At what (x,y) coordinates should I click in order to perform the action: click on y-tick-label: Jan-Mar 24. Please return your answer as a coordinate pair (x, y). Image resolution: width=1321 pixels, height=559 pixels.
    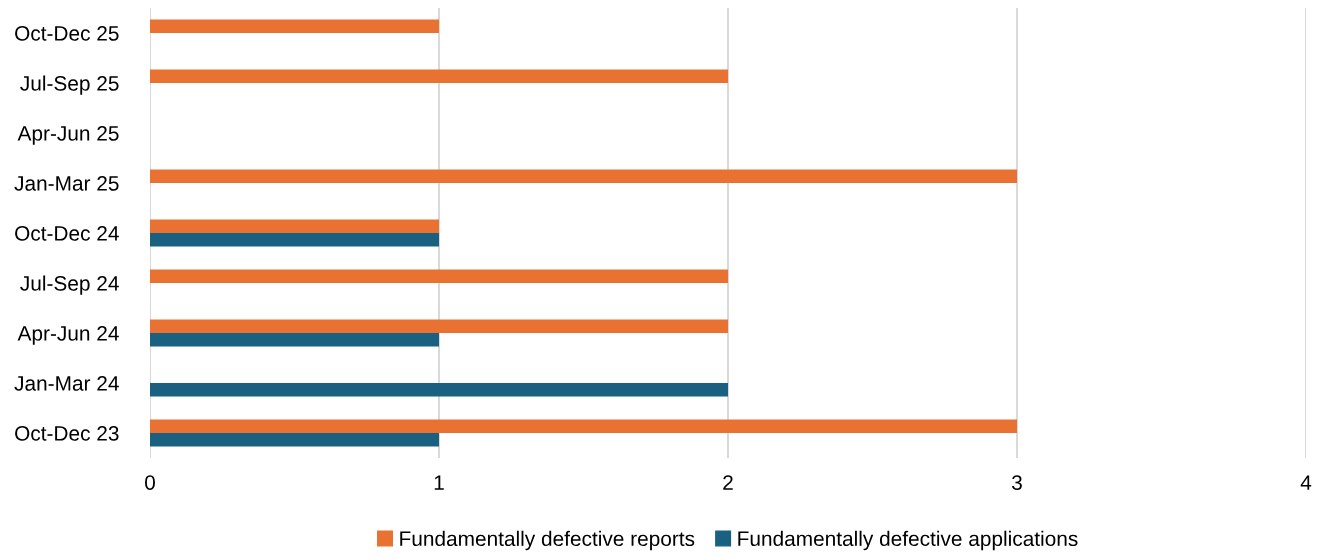
    Looking at the image, I should click on (66, 383).